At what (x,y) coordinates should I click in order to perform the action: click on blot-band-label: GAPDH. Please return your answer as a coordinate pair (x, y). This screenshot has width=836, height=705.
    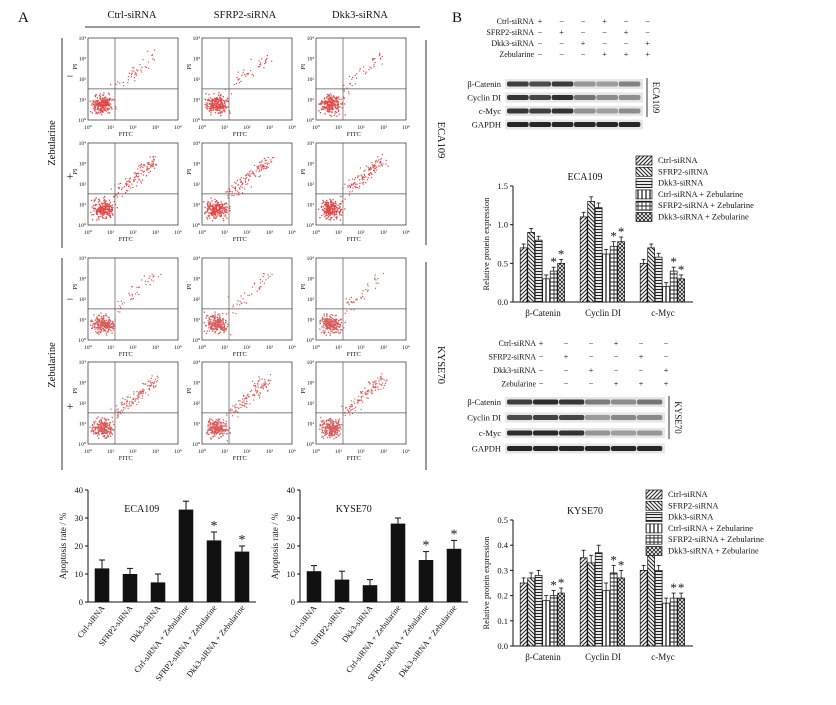
    Looking at the image, I should click on (486, 449).